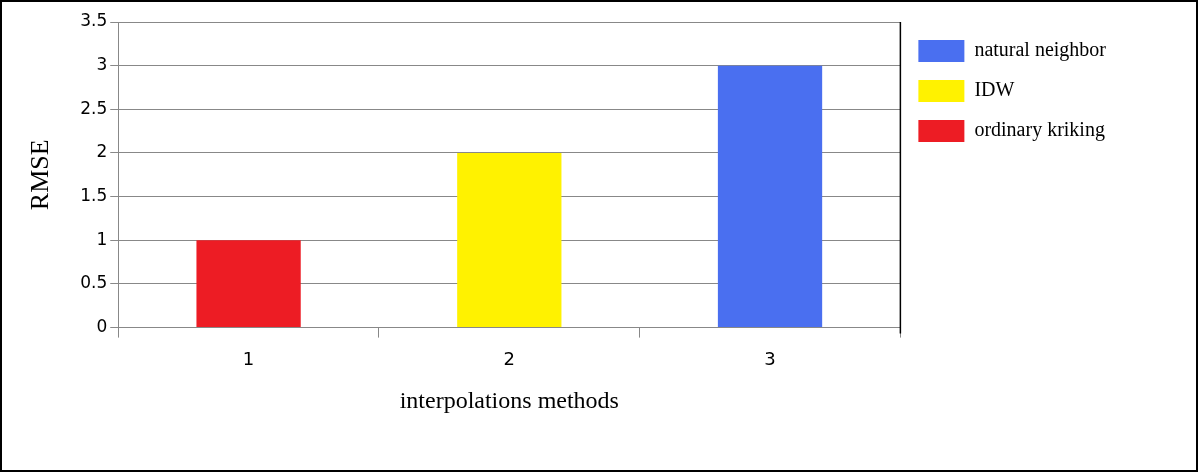 Image resolution: width=1198 pixels, height=472 pixels. What do you see at coordinates (94, 282) in the screenshot?
I see `y-tick-label: 0.5` at bounding box center [94, 282].